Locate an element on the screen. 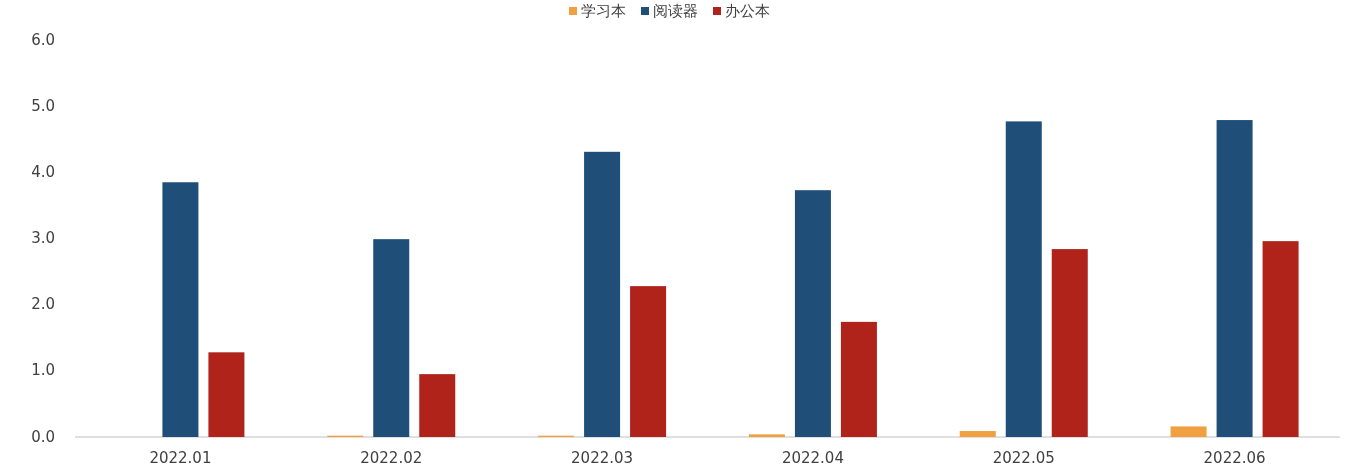 The height and width of the screenshot is (476, 1354). legend-label: 阅读器 is located at coordinates (675, 10).